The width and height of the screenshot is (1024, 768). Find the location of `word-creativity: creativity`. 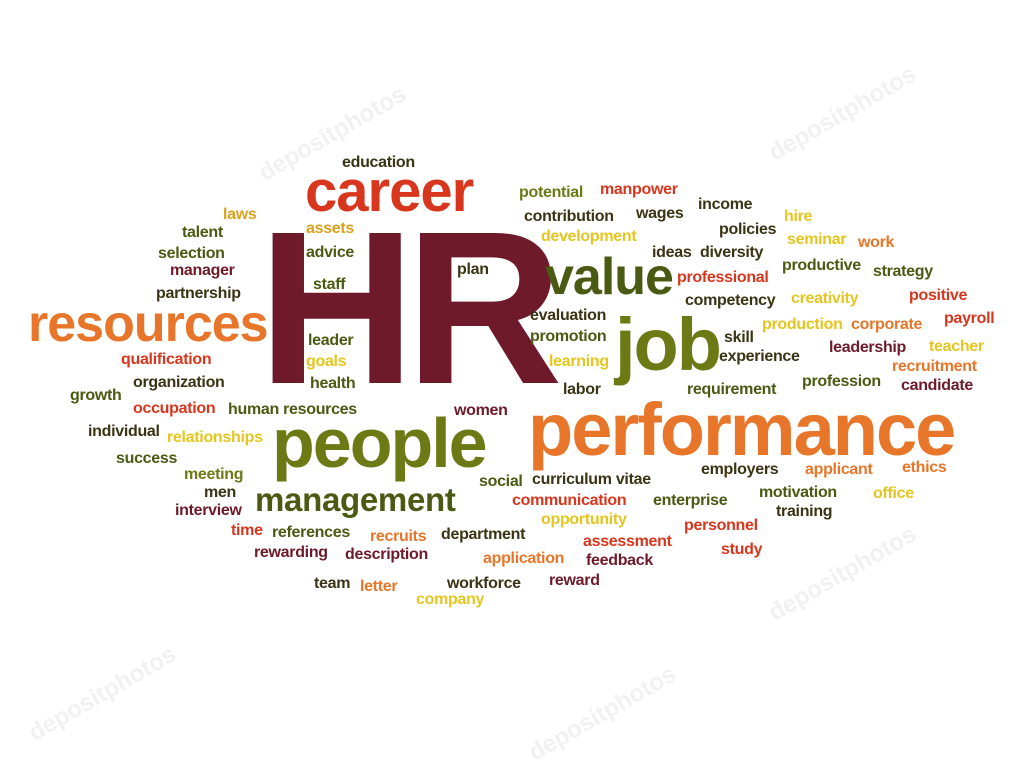

word-creativity: creativity is located at coordinates (825, 298).